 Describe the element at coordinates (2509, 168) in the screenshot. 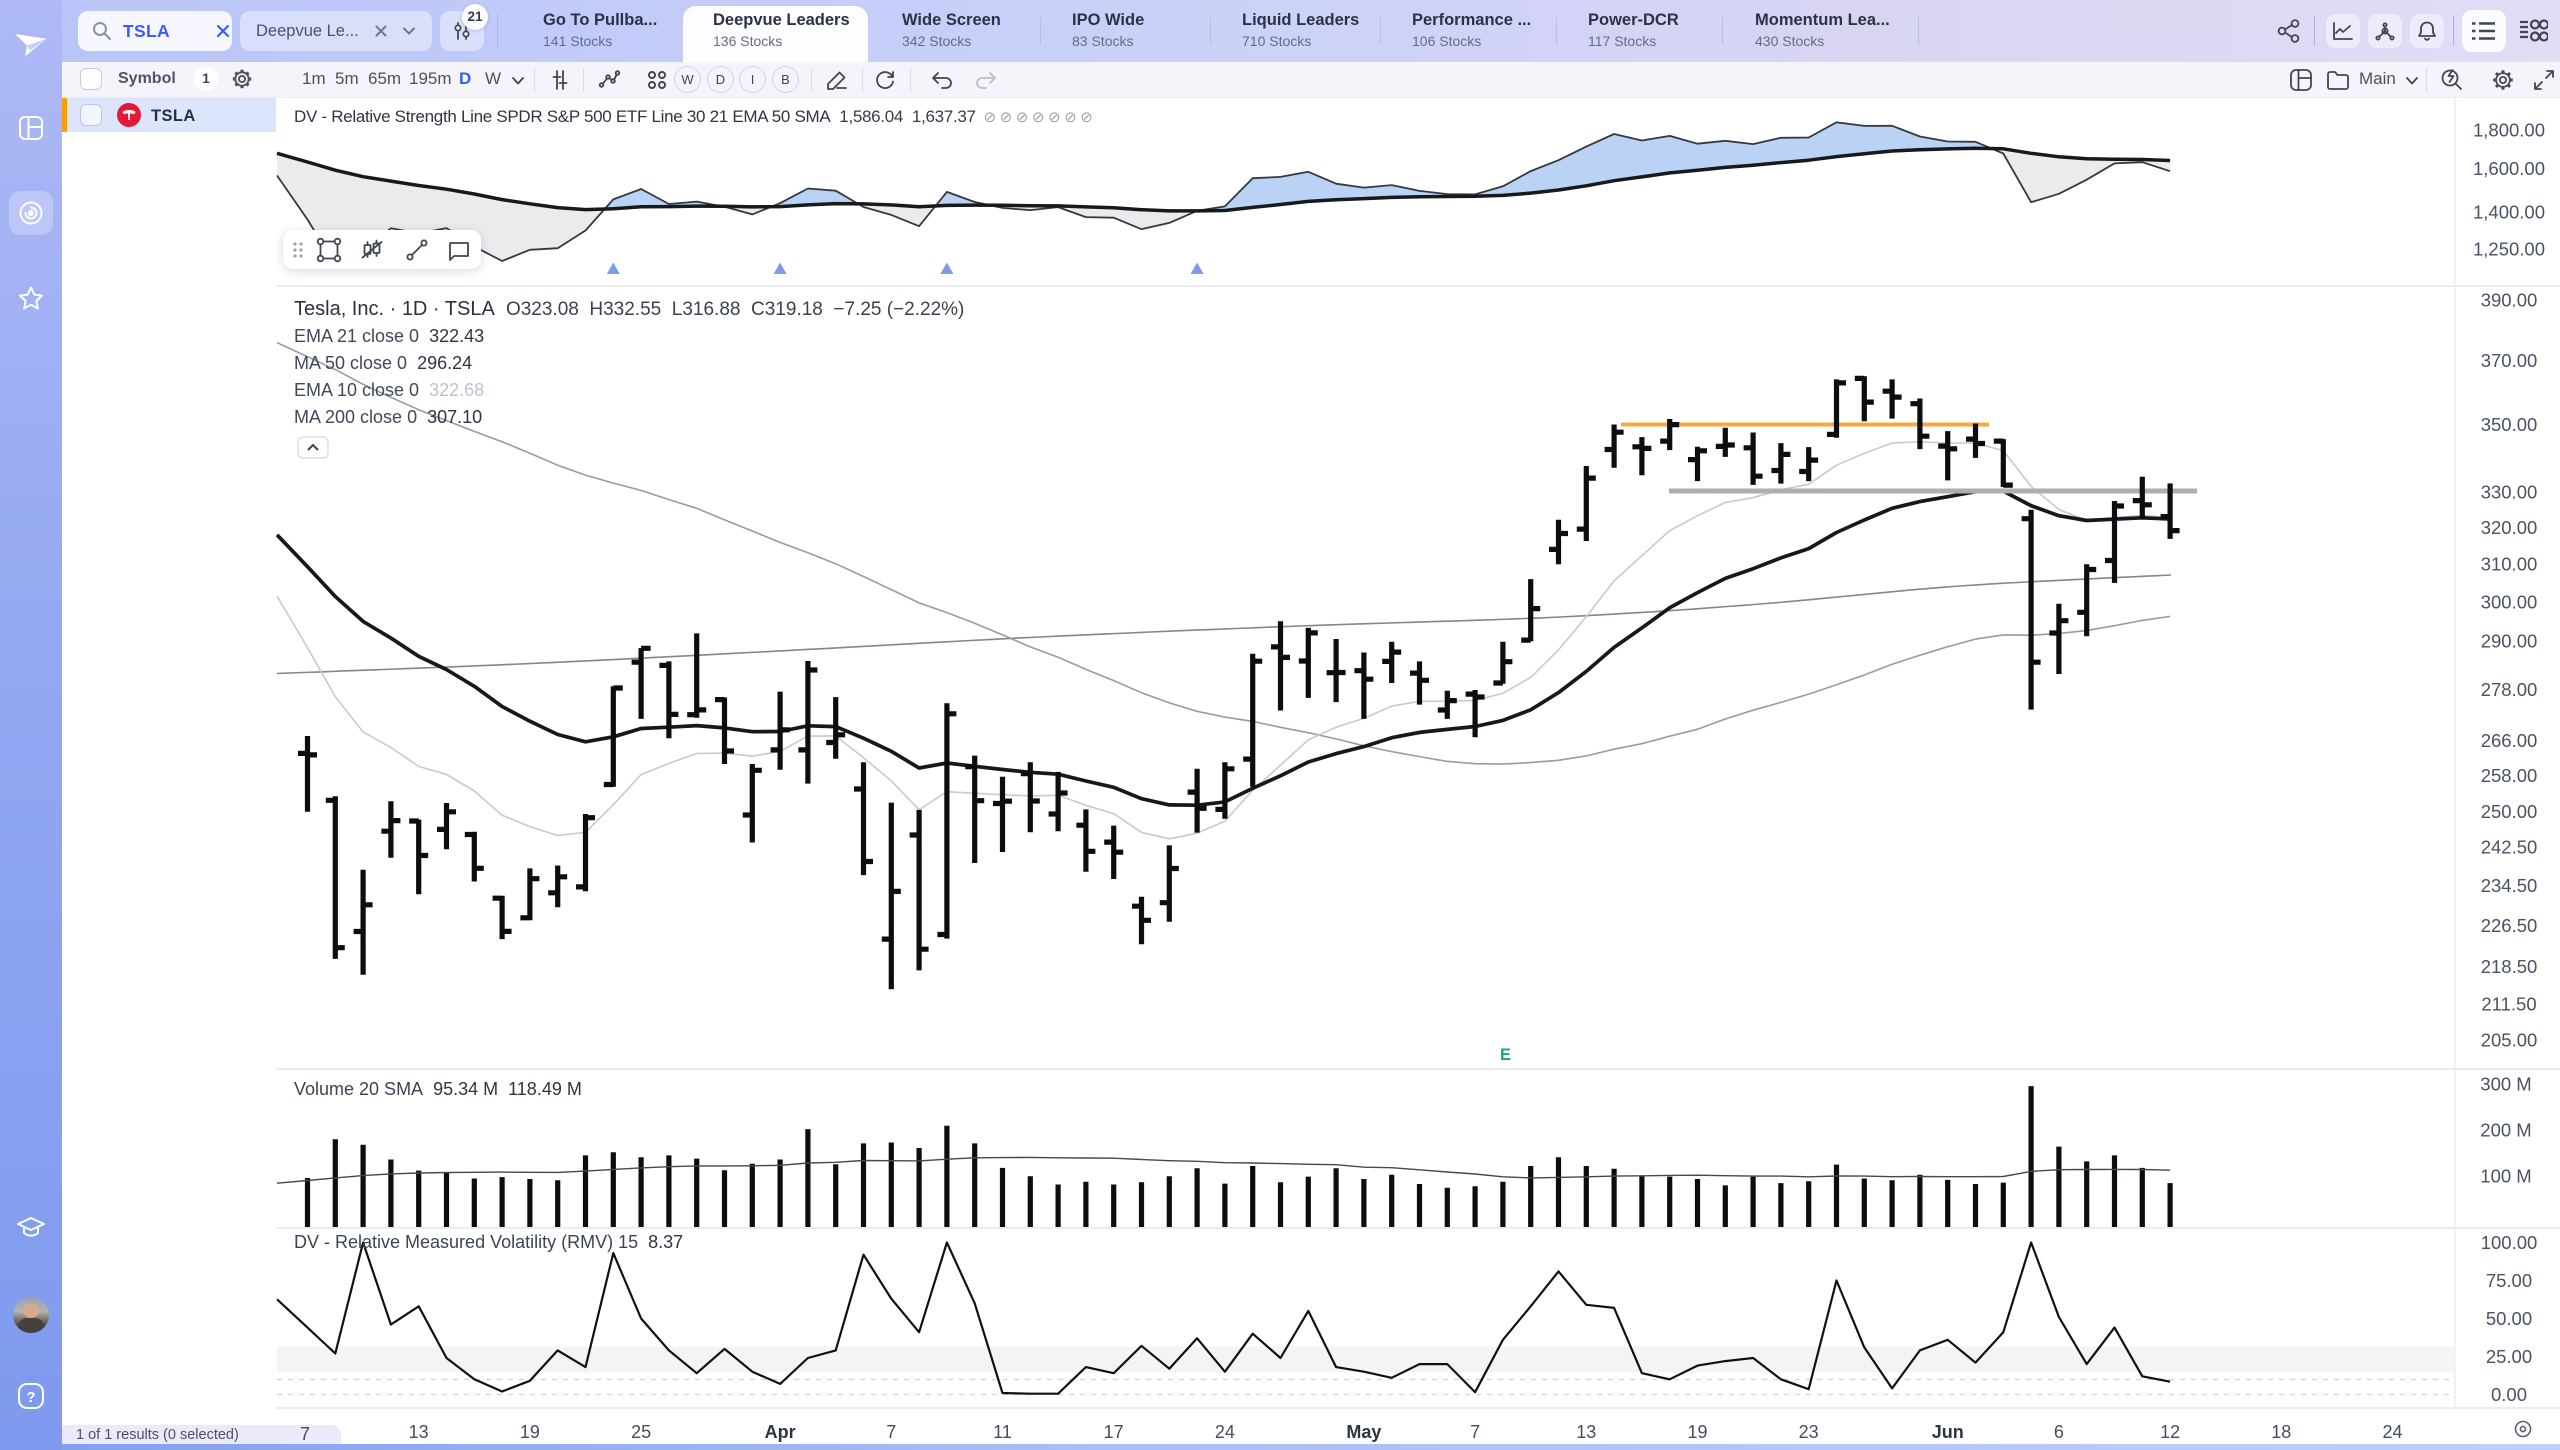

I see `svg-text: 1,600.00` at that location.